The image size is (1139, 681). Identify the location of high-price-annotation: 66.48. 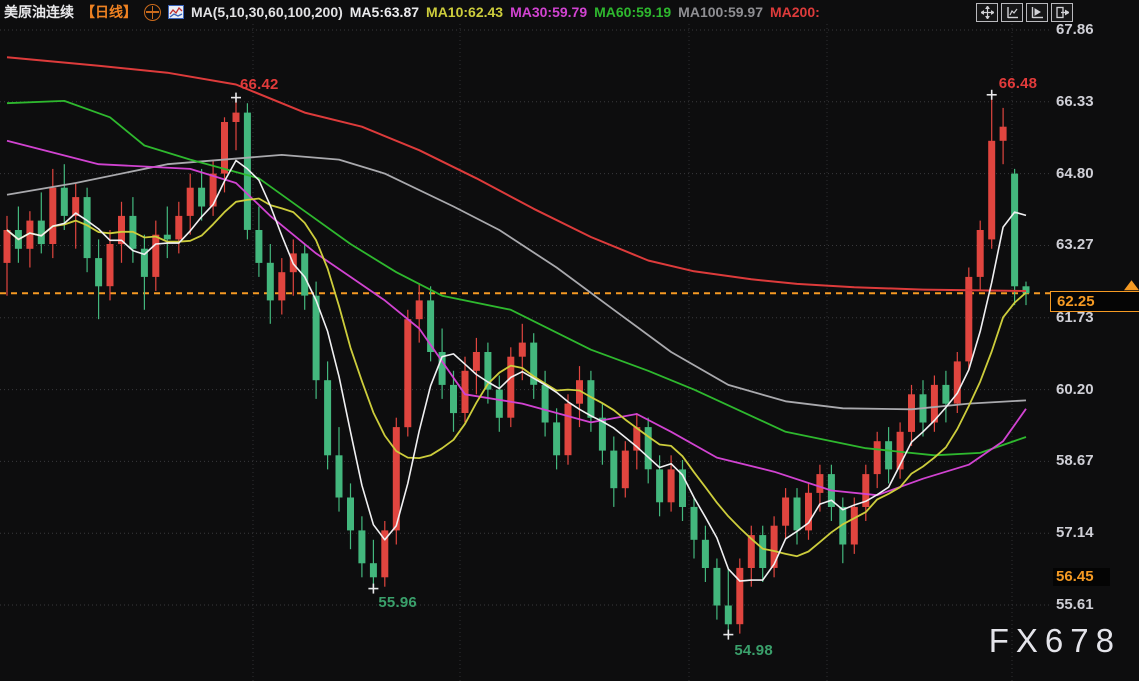
(1018, 83).